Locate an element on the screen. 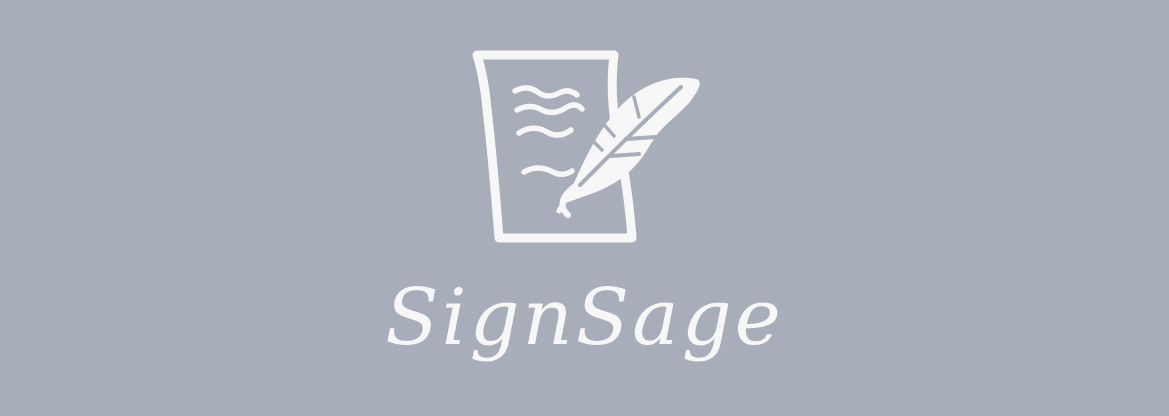 This screenshot has height=416, width=1169. document-quill-icon is located at coordinates (588, 147).